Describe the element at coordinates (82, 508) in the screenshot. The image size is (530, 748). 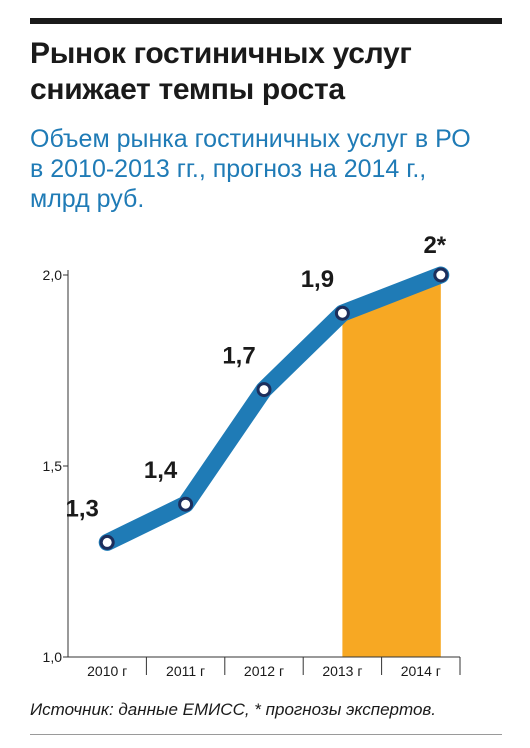
I see `data-label: 1,3` at that location.